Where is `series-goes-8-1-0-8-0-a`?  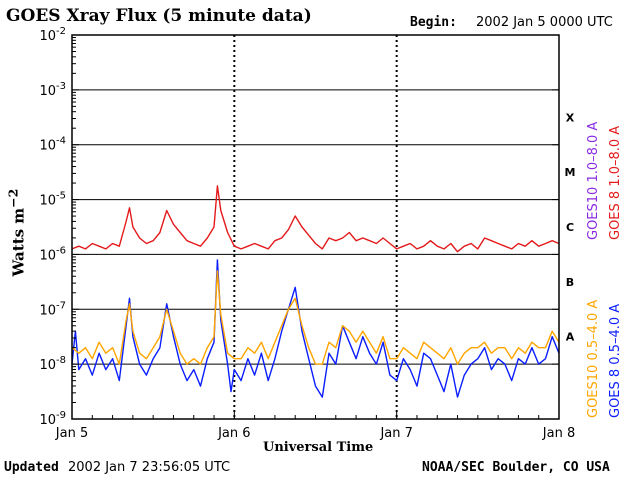
series-goes-8-1-0-8-0-a is located at coordinates (315, 219).